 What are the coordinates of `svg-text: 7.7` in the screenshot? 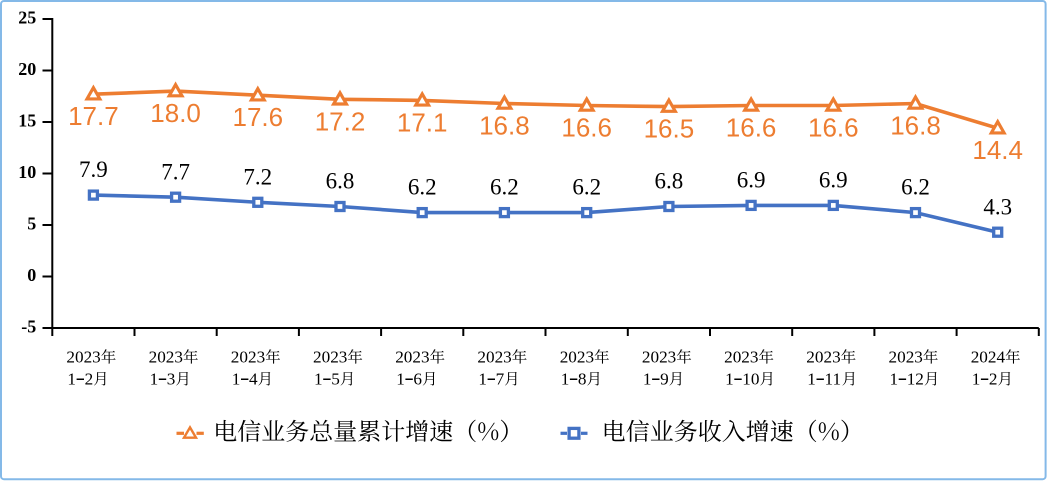 It's located at (175, 171).